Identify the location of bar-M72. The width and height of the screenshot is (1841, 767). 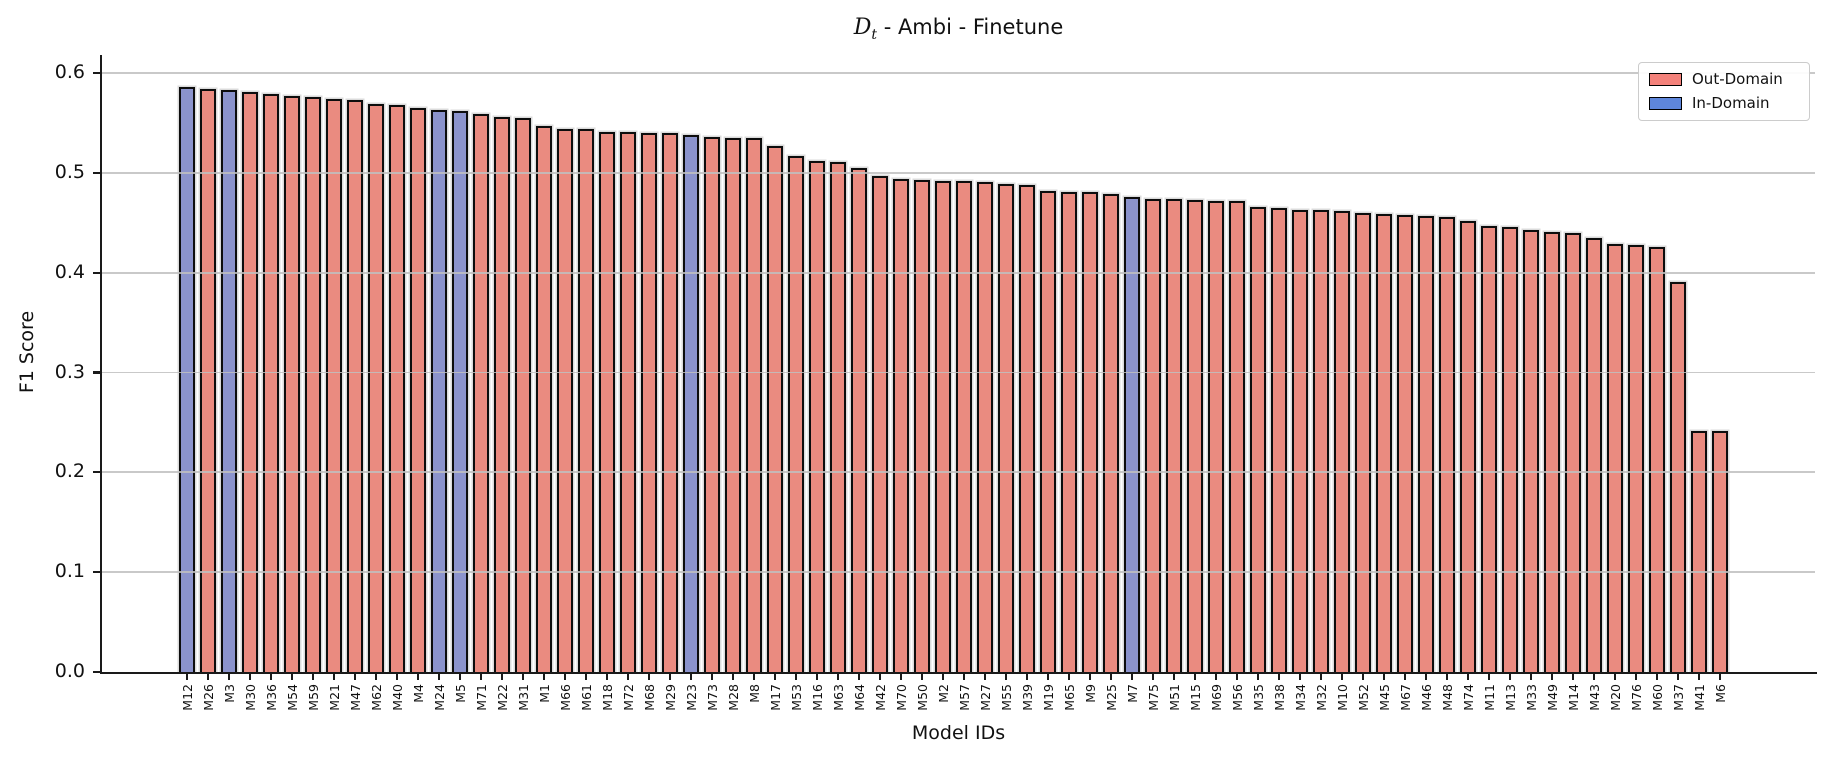
(628, 401).